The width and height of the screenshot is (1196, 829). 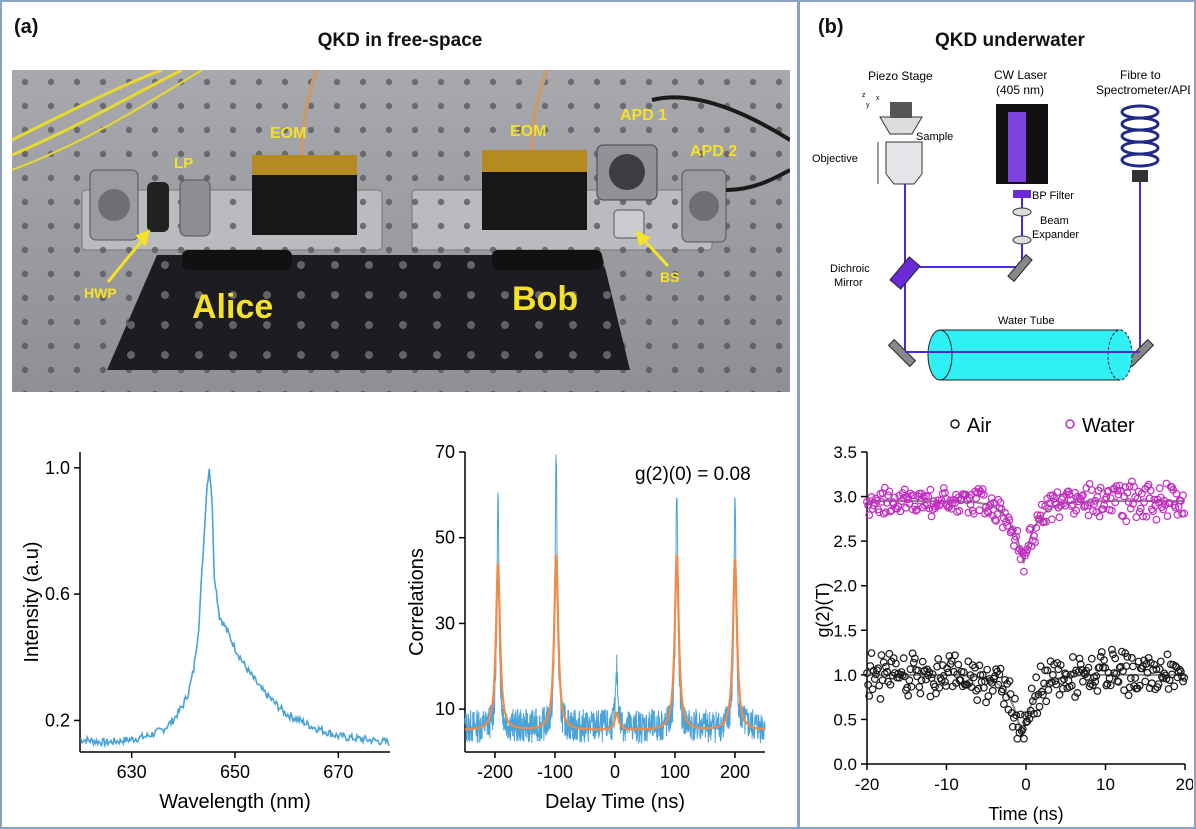 What do you see at coordinates (235, 772) in the screenshot?
I see `x-tick-label: 650` at bounding box center [235, 772].